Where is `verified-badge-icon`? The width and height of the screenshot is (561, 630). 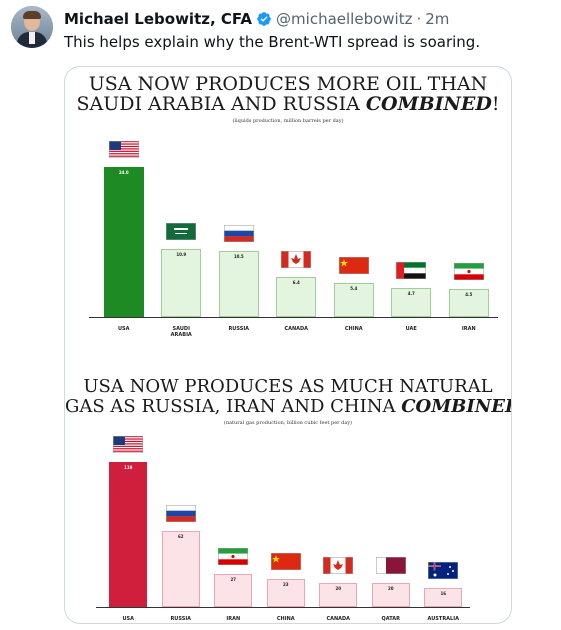 verified-badge-icon is located at coordinates (264, 19).